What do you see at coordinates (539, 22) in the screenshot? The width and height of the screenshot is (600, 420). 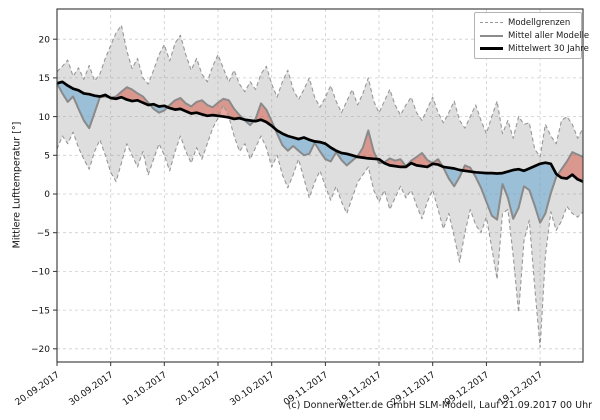 I see `legend-label: Modellgrenzen` at bounding box center [539, 22].